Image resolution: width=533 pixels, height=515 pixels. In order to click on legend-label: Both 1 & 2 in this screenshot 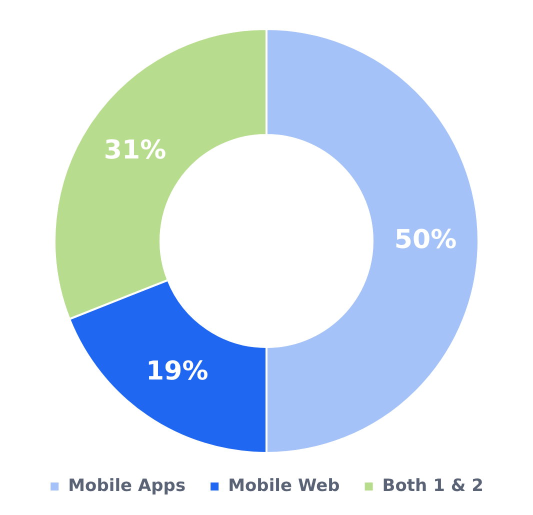, I will do `click(433, 486)`.